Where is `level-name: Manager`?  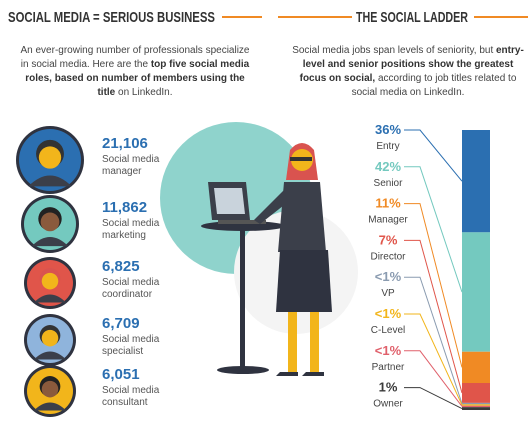
level-name: Manager is located at coordinates (388, 220).